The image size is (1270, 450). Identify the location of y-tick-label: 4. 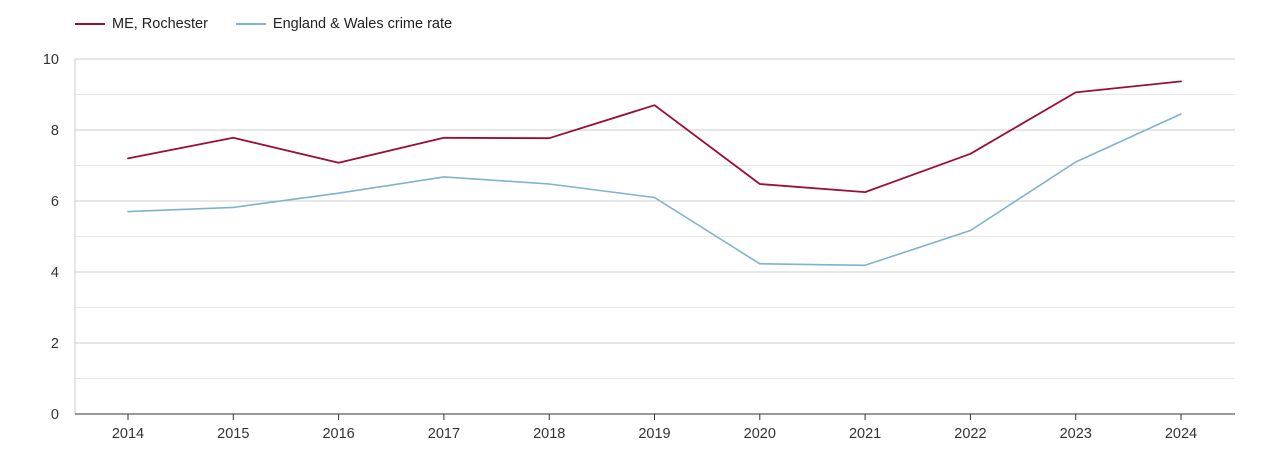
(55, 273).